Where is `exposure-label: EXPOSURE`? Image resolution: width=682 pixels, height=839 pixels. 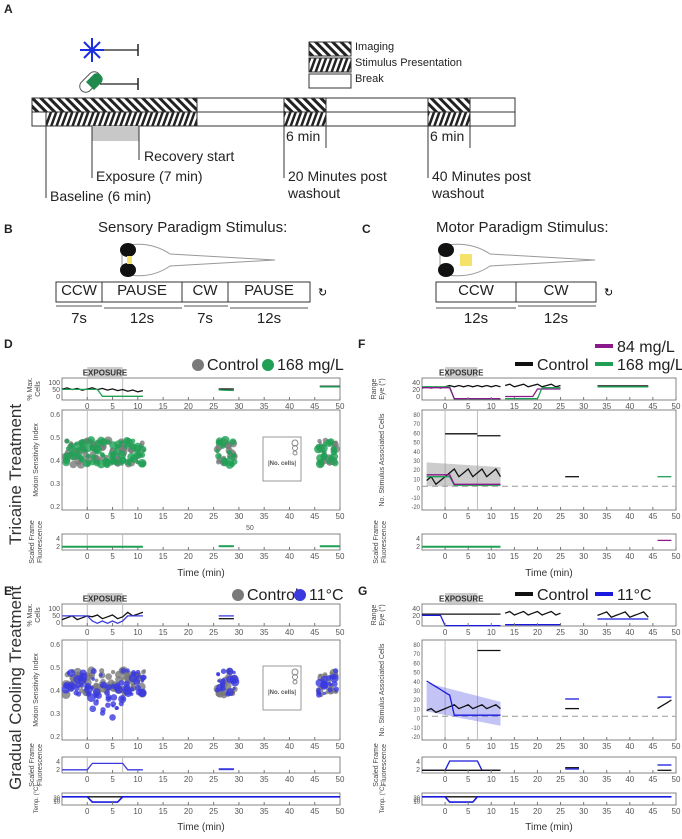 exposure-label: EXPOSURE is located at coordinates (105, 599).